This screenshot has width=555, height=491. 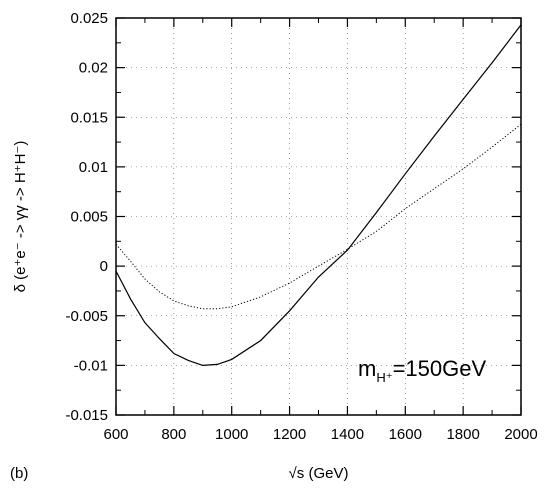 What do you see at coordinates (405, 434) in the screenshot?
I see `x-tick-label: 1600` at bounding box center [405, 434].